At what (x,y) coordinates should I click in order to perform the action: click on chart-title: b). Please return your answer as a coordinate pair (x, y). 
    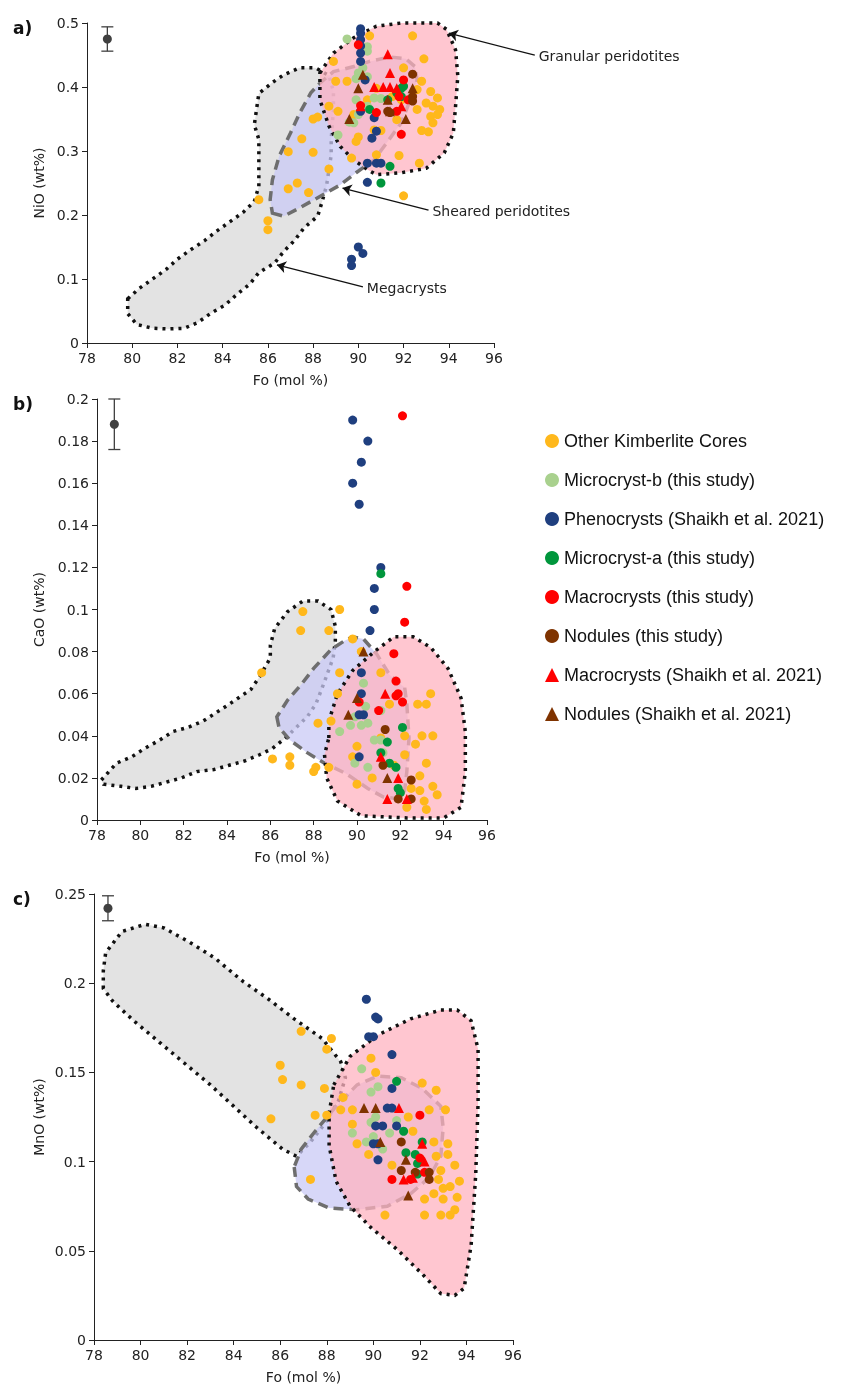
    Looking at the image, I should click on (23, 403).